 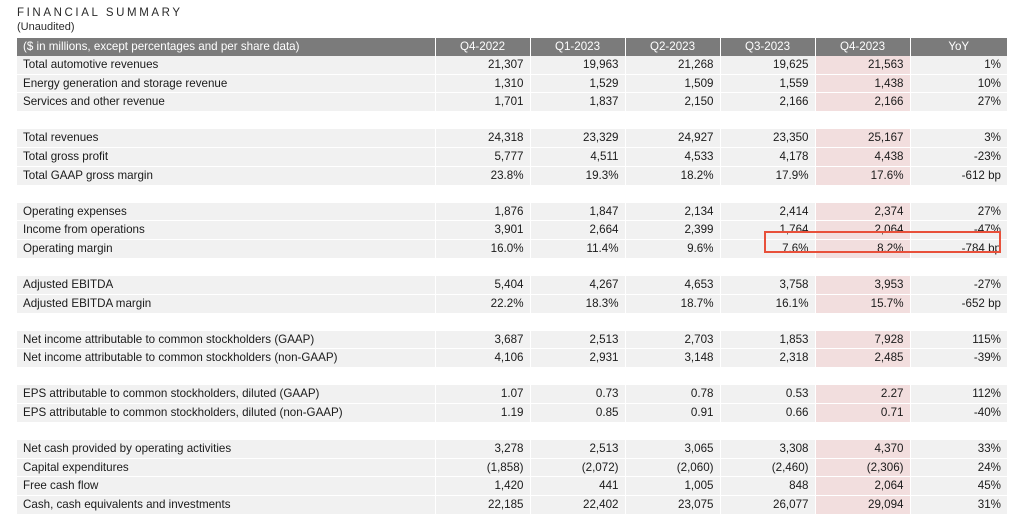 What do you see at coordinates (46, 27) in the screenshot?
I see `report-subtitle: (Unaudited)` at bounding box center [46, 27].